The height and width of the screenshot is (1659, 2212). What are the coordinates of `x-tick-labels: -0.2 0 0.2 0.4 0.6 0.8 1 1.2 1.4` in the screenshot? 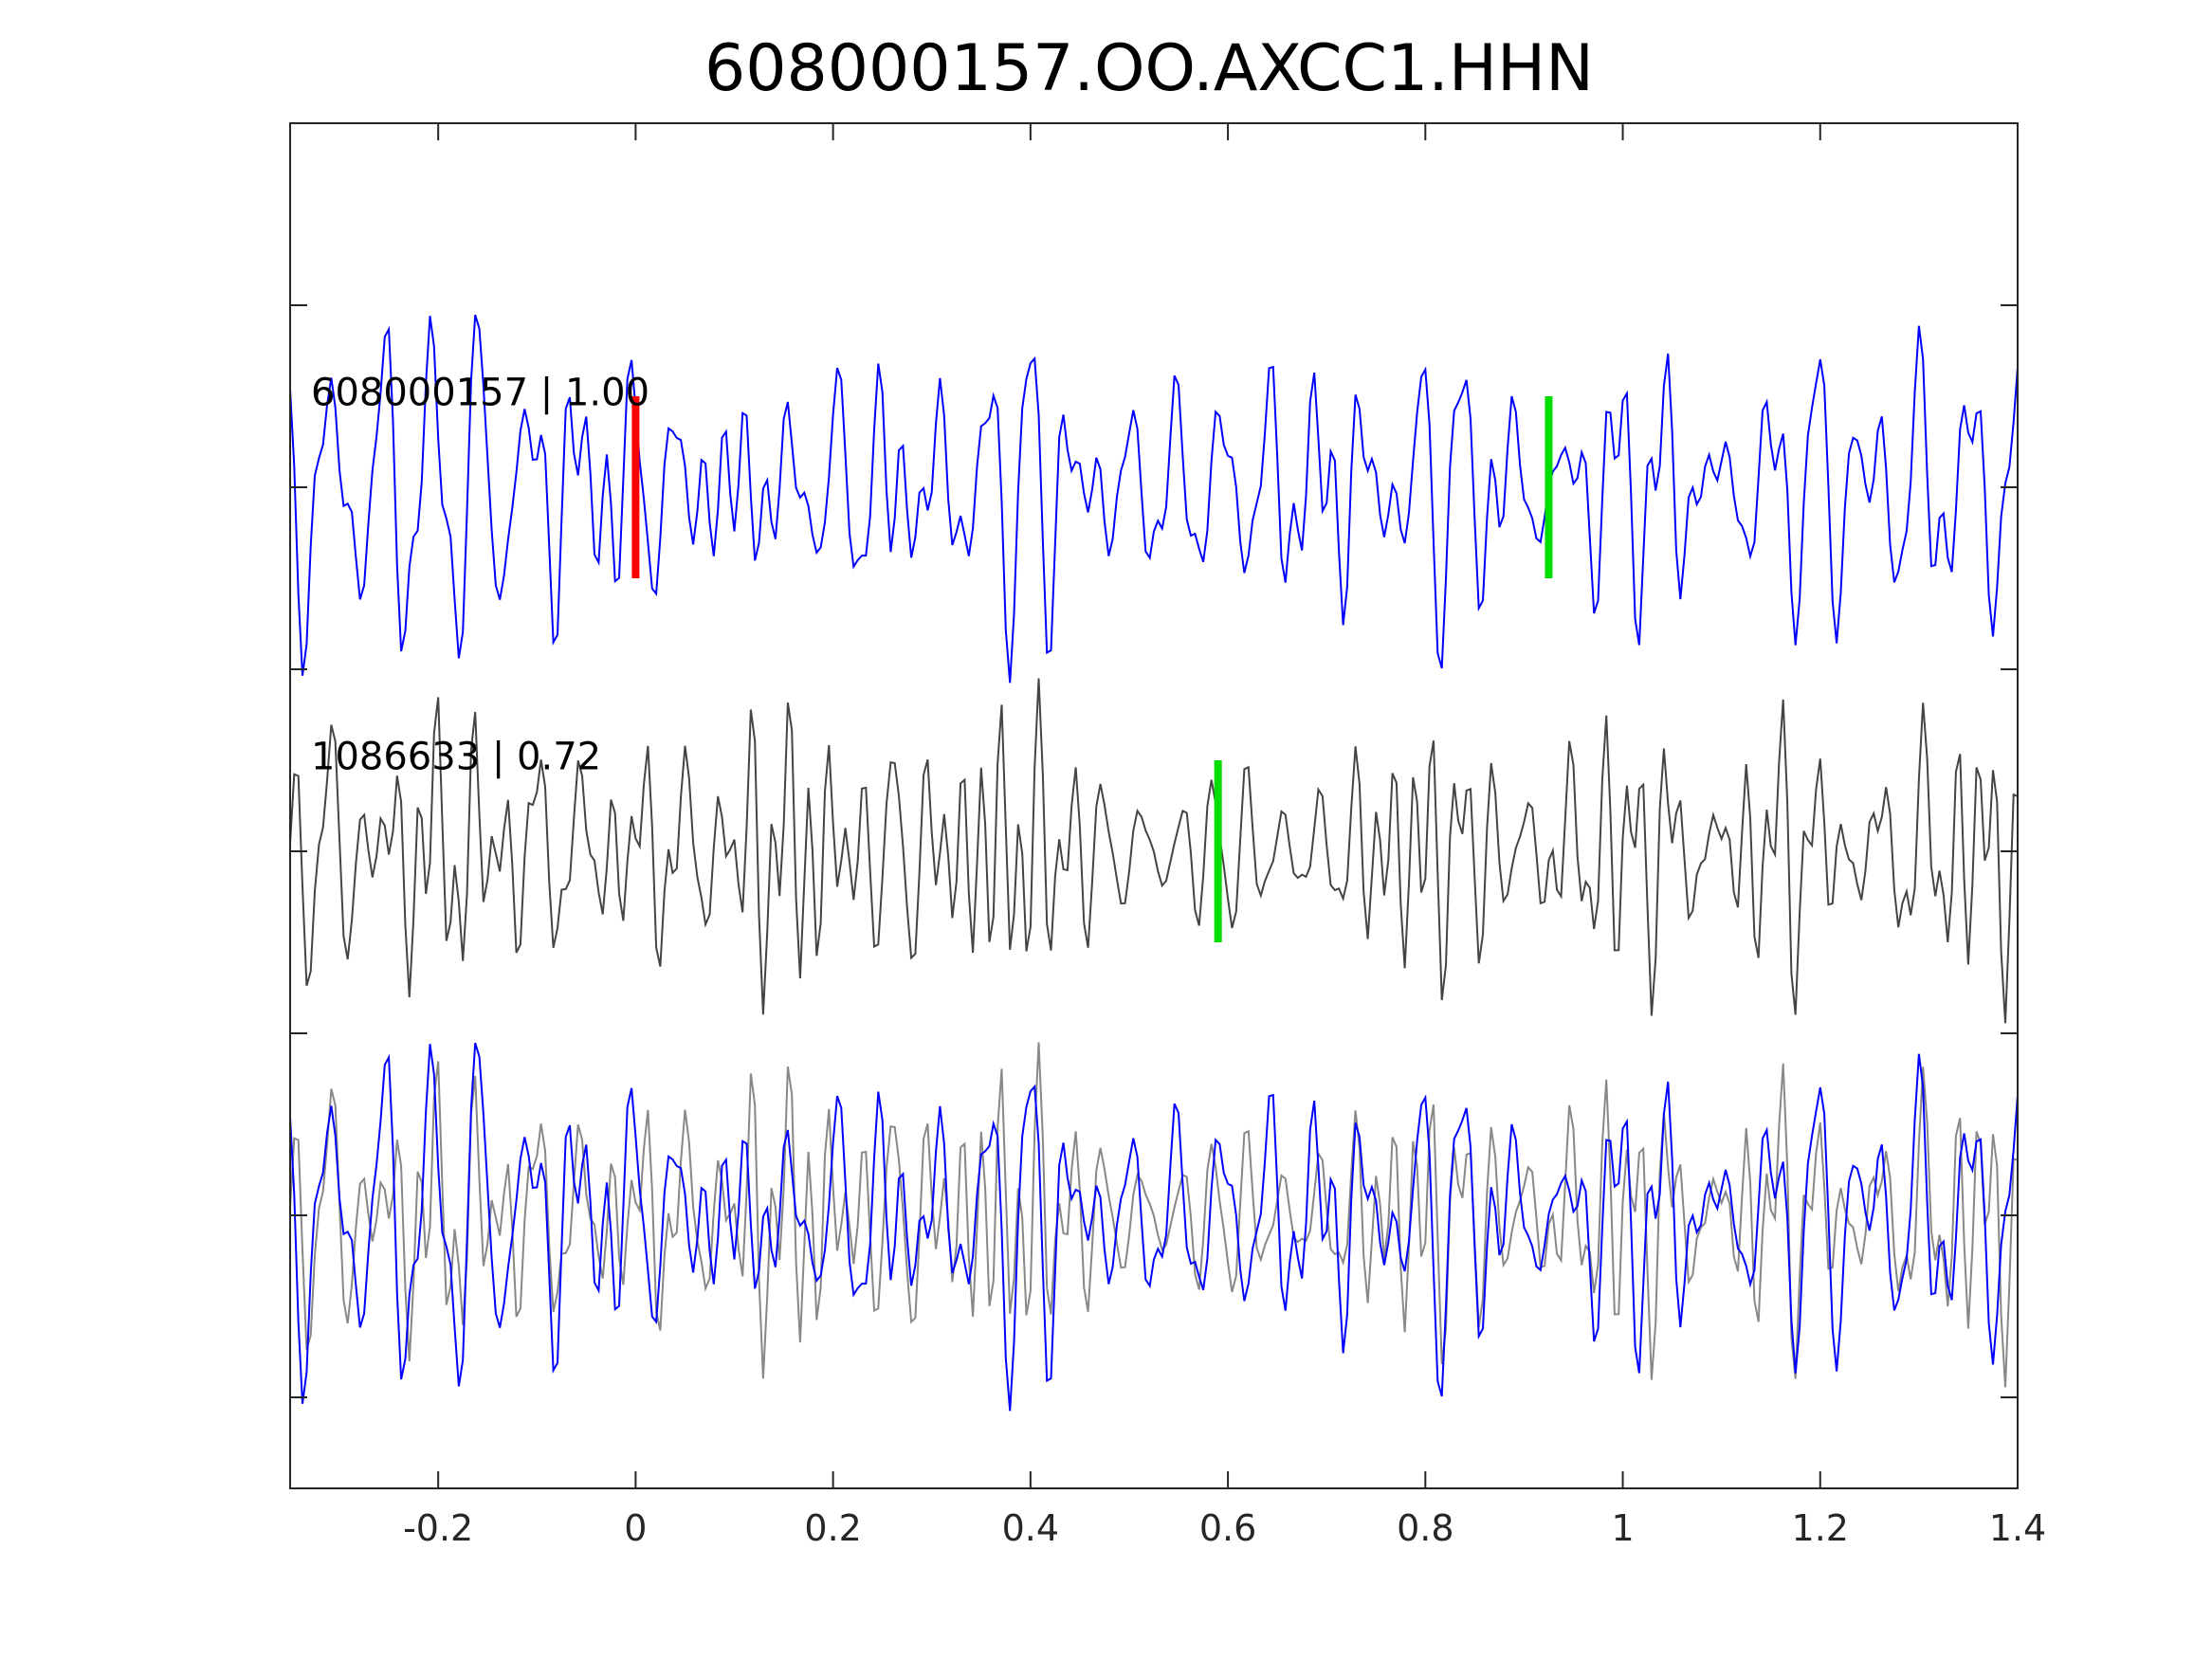 It's located at (1224, 1528).